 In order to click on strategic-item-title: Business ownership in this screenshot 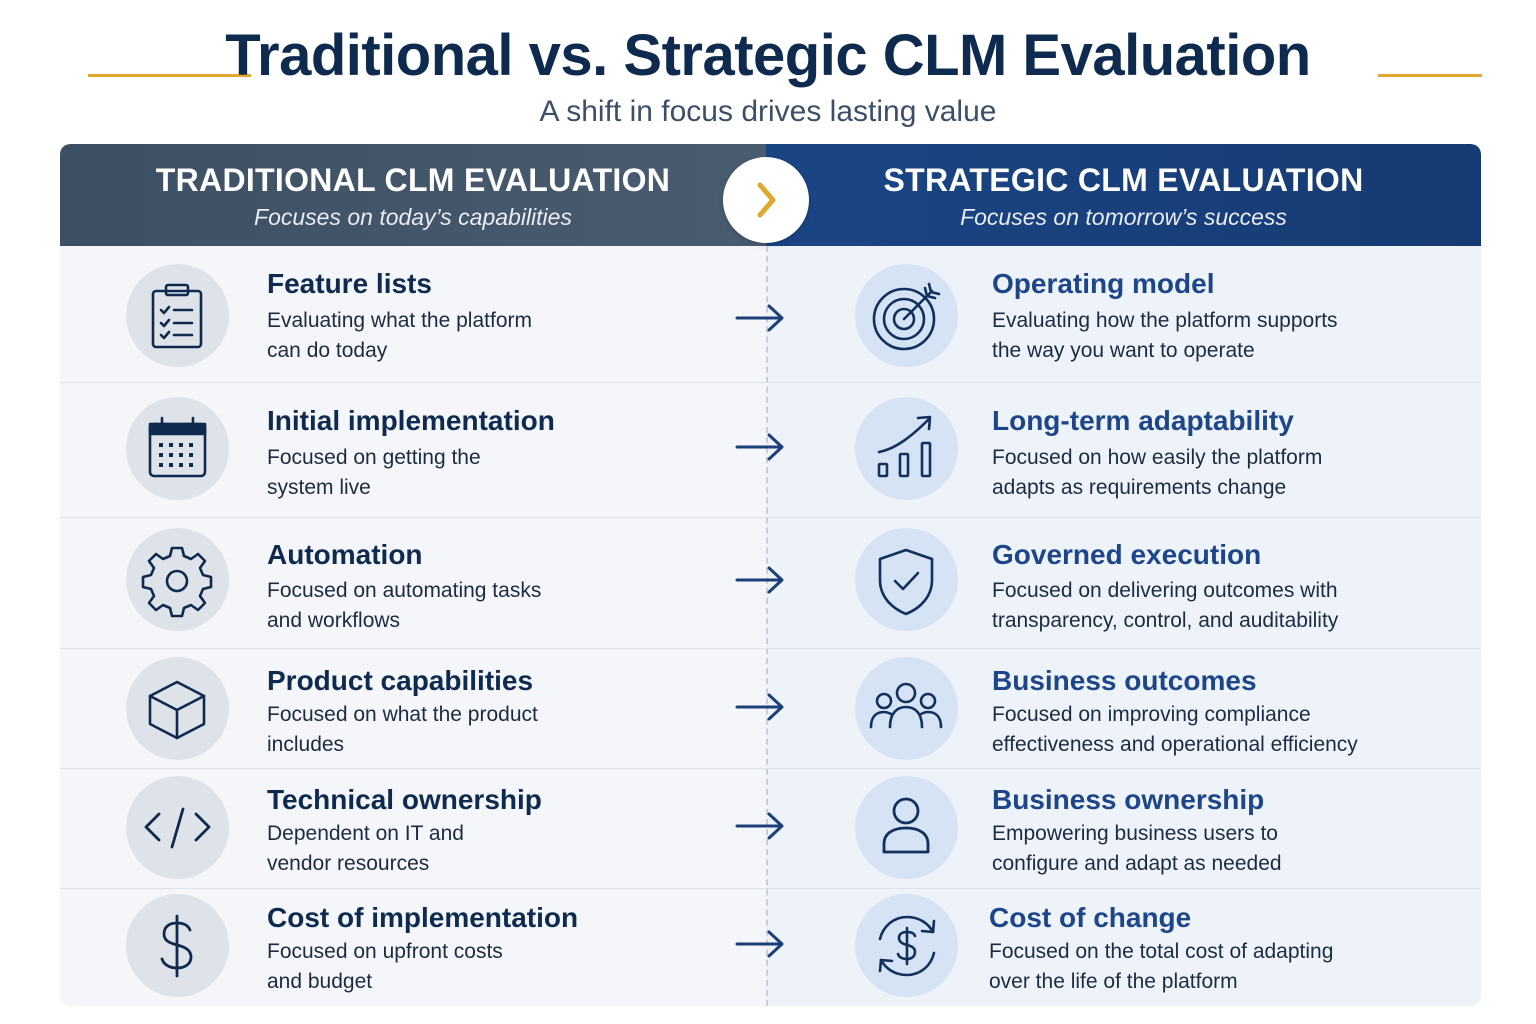, I will do `click(1128, 799)`.